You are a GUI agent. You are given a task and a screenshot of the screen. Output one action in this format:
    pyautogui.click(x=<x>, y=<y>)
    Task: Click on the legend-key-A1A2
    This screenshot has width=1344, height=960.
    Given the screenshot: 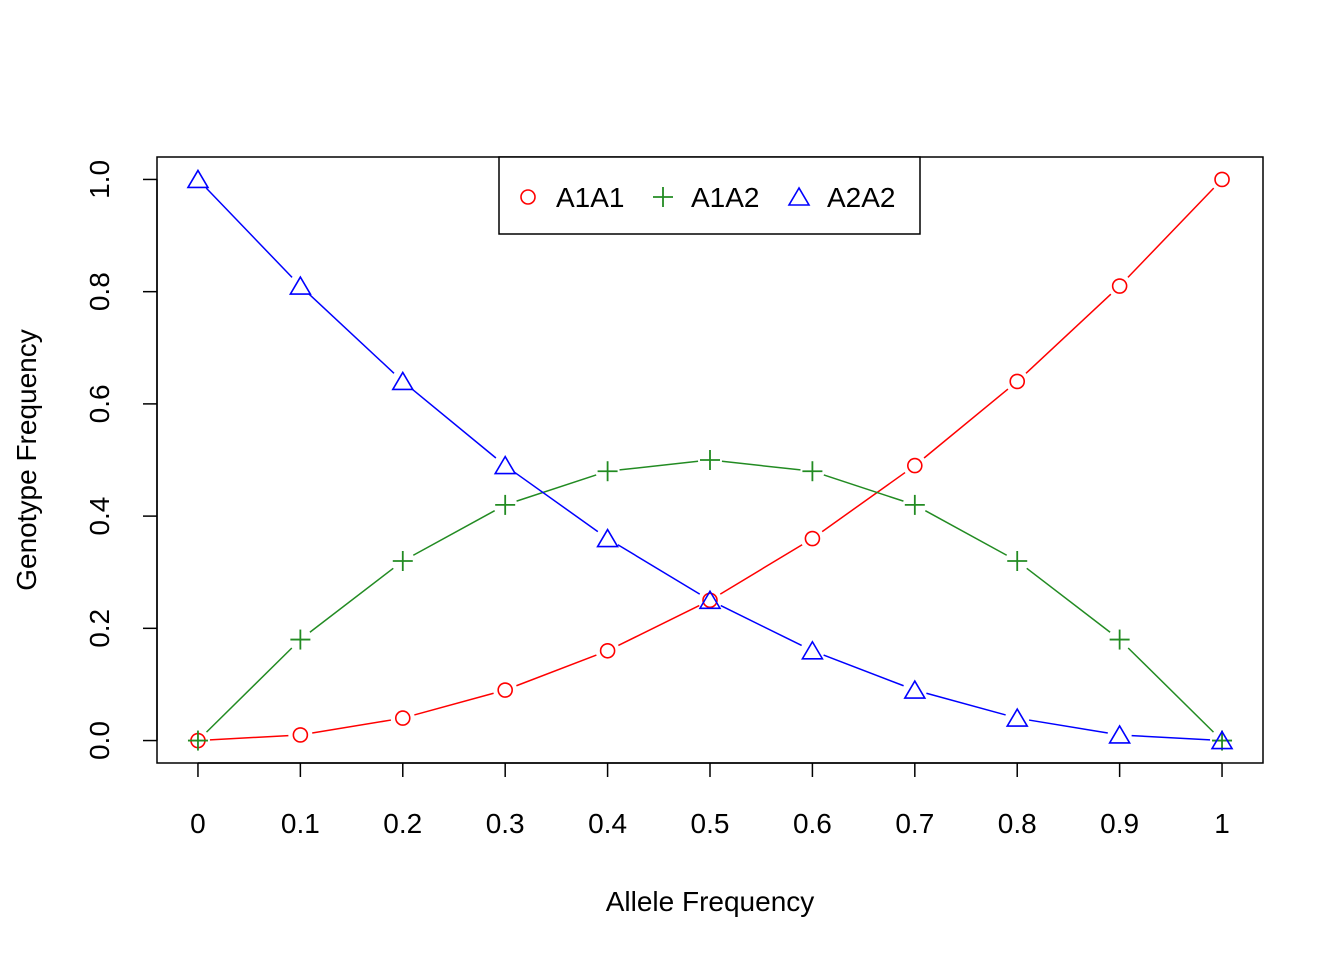 What is the action you would take?
    pyautogui.click(x=663, y=197)
    